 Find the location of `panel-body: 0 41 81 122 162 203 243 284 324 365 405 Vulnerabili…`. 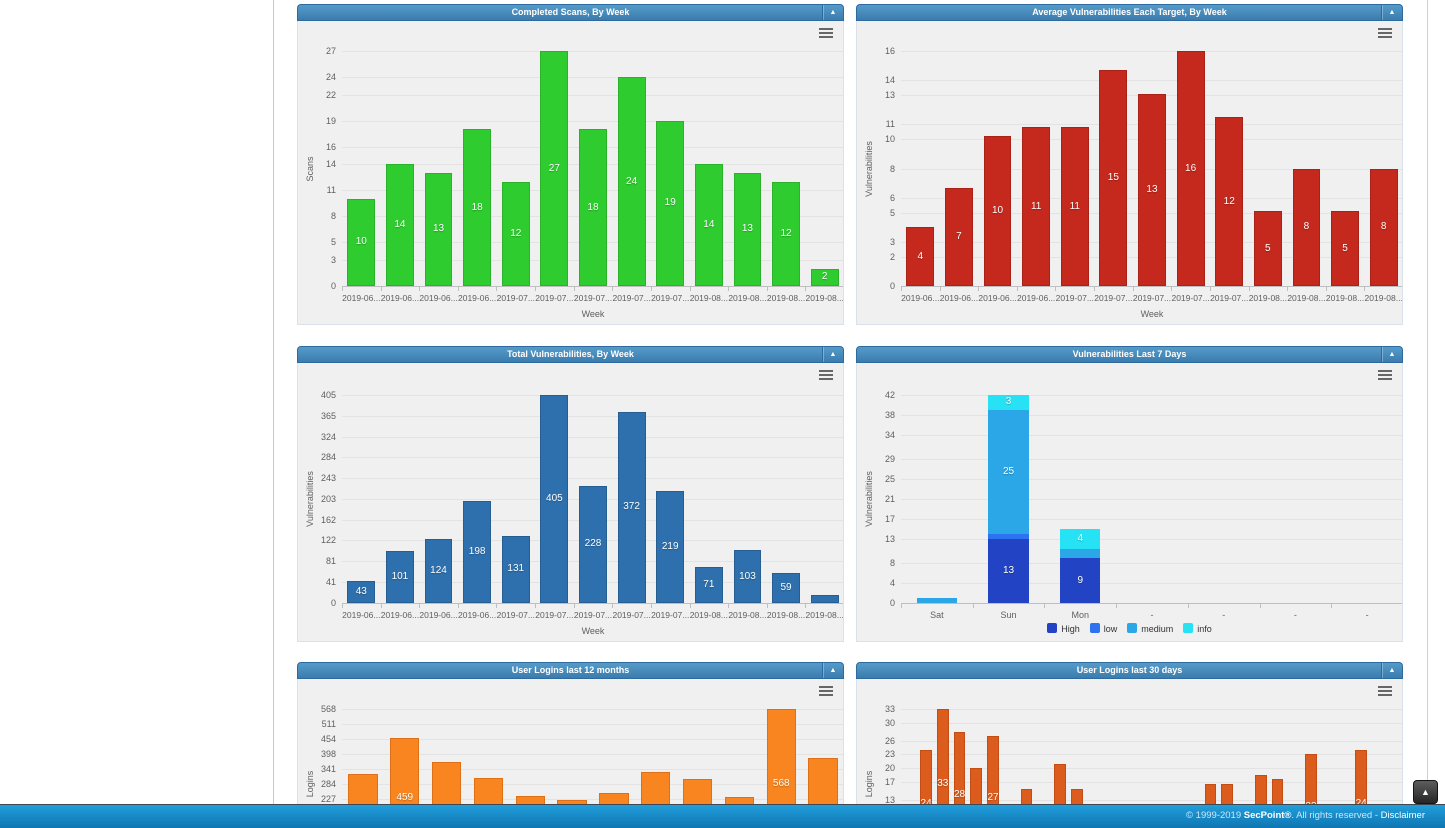

panel-body: 0 41 81 122 162 203 243 284 324 365 405 Vulnerabili… is located at coordinates (570, 502).